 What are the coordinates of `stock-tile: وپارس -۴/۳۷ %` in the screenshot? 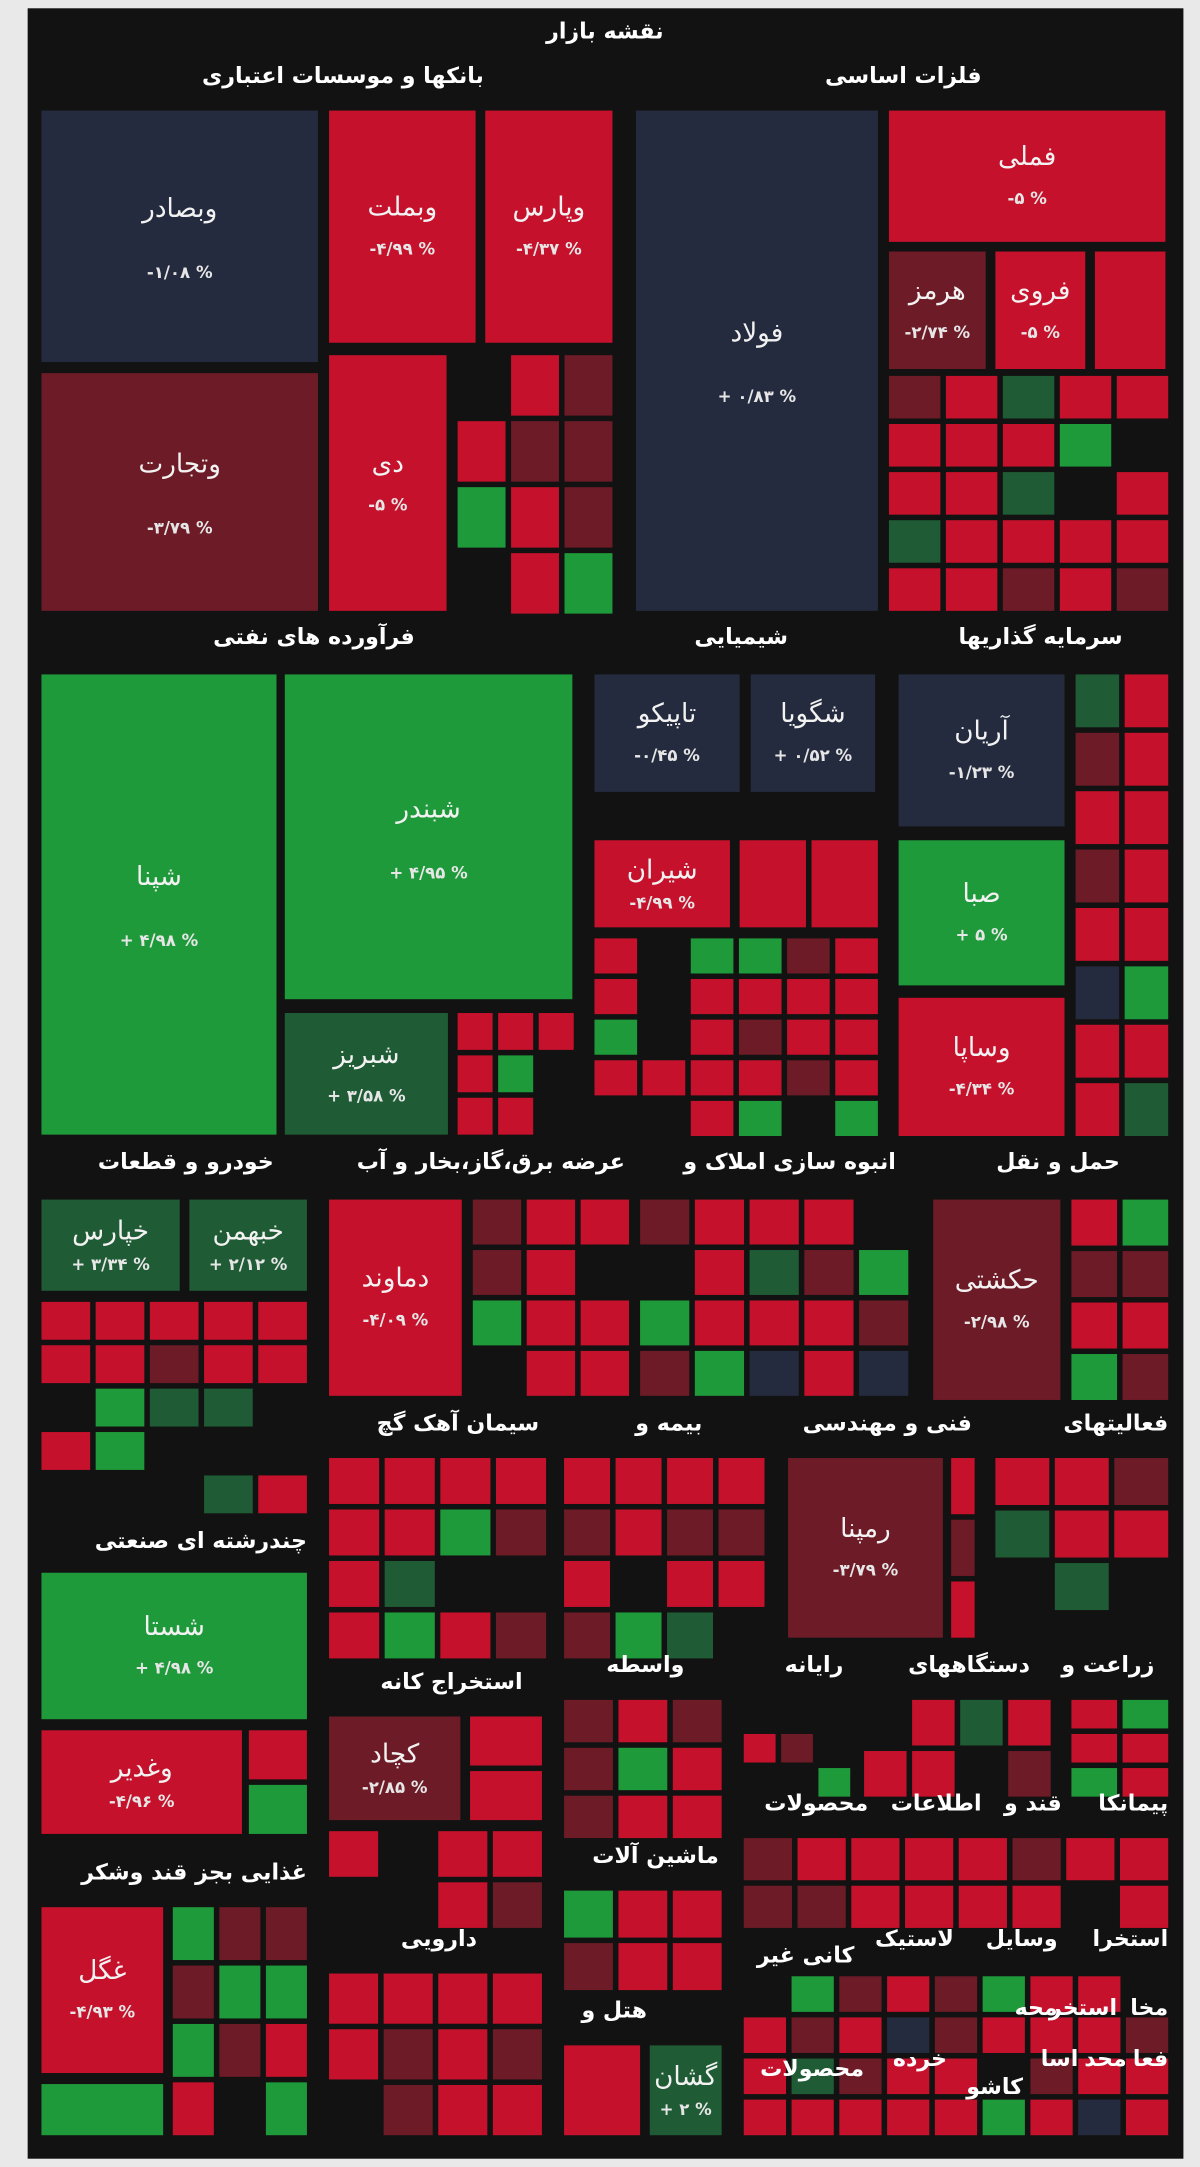 It's located at (549, 226).